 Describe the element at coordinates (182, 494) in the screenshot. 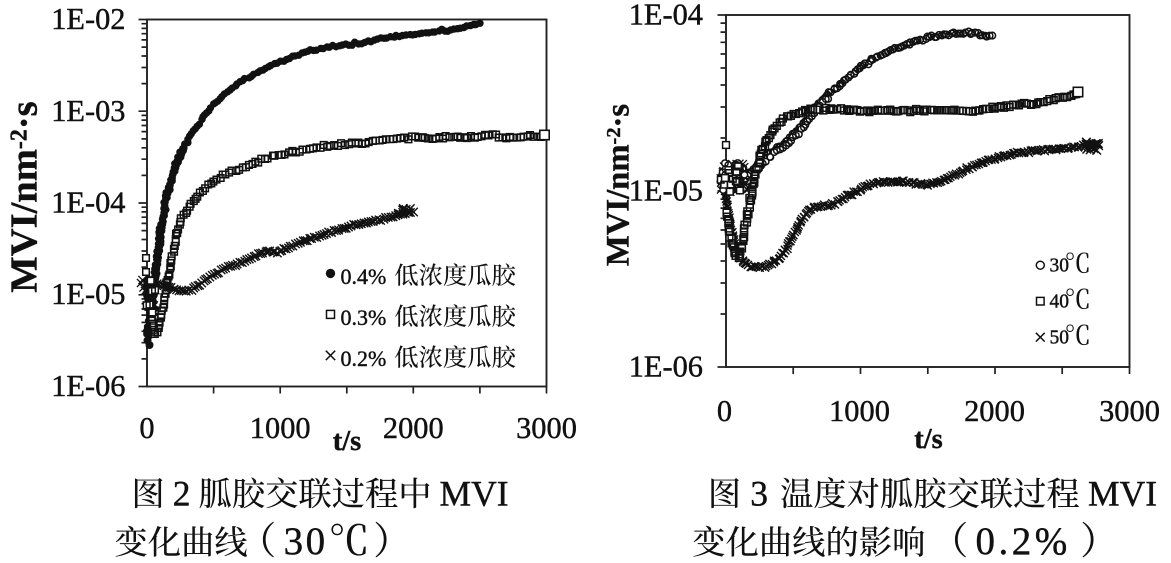

I see `svg-text: 2` at that location.